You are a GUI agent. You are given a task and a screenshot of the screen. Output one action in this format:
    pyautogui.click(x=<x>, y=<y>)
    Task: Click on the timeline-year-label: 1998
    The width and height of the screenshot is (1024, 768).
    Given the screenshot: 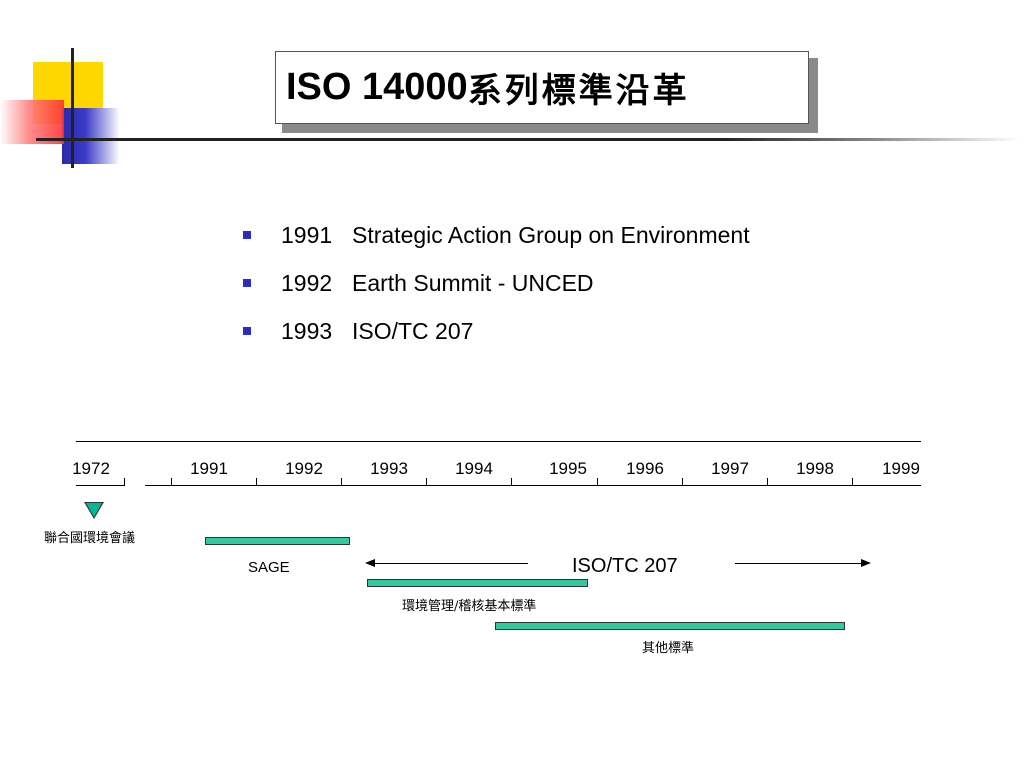 What is the action you would take?
    pyautogui.click(x=815, y=468)
    